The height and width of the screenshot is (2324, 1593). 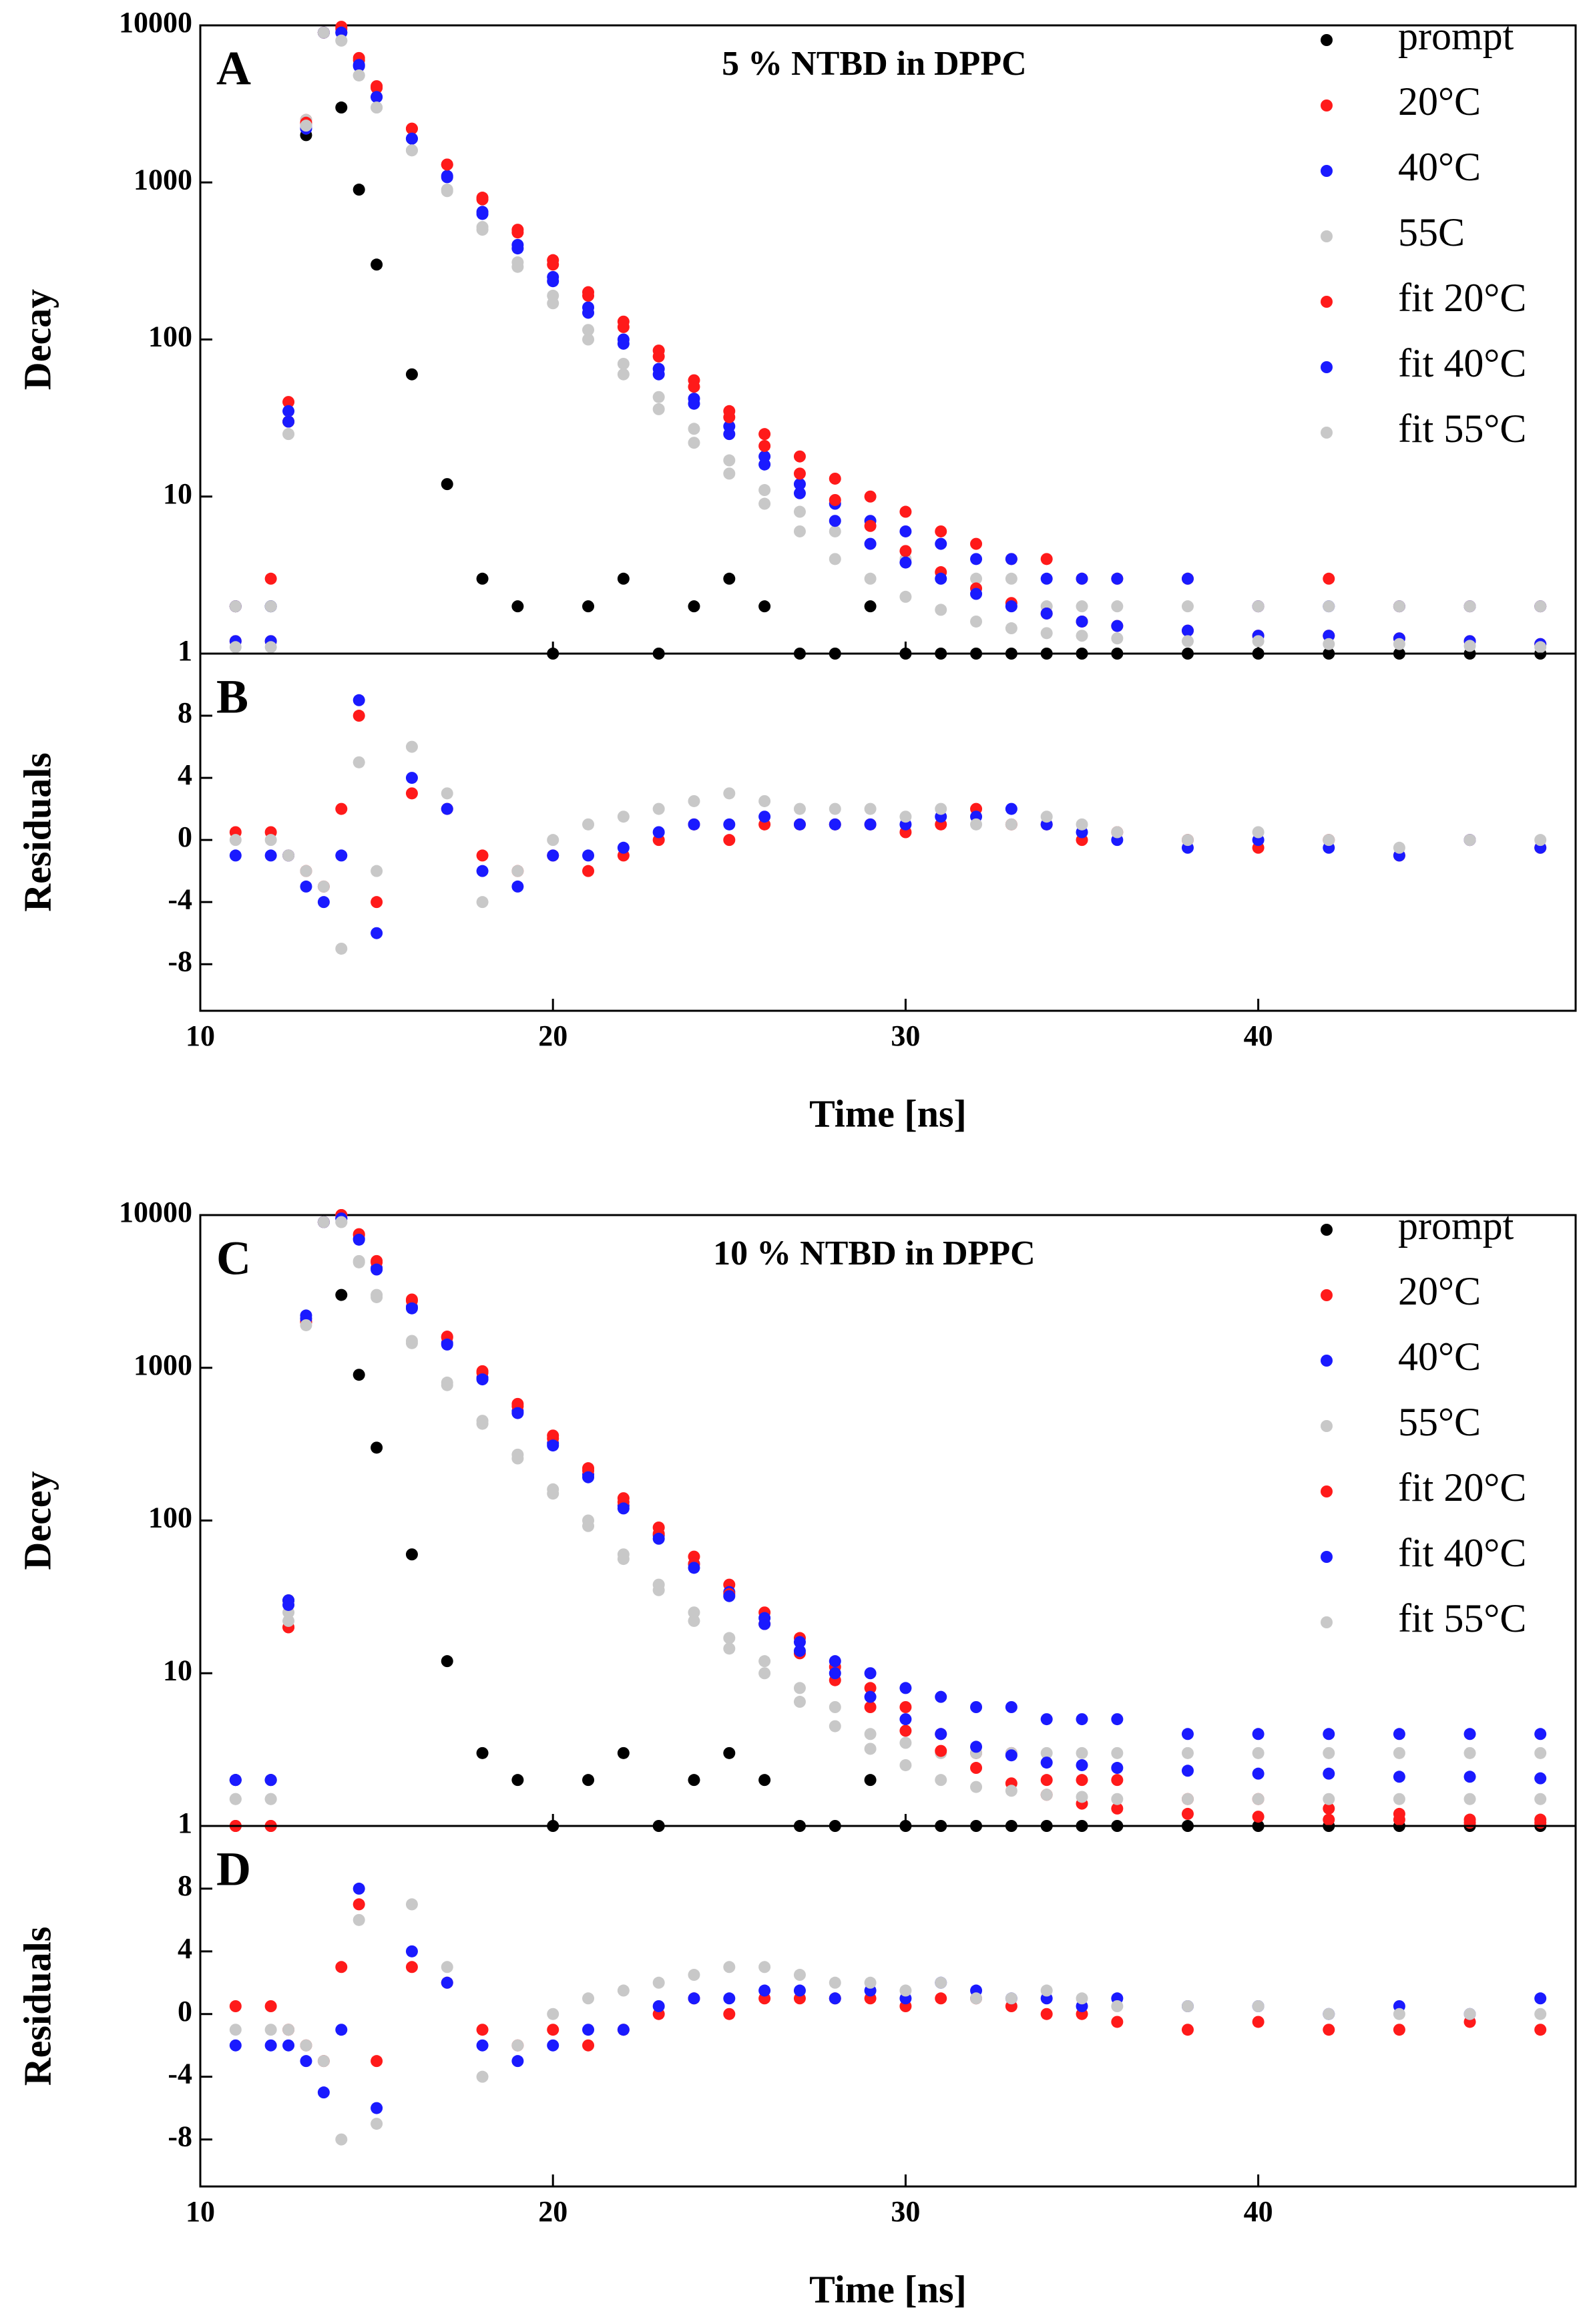 What do you see at coordinates (1456, 1226) in the screenshot?
I see `legend-label: prompt` at bounding box center [1456, 1226].